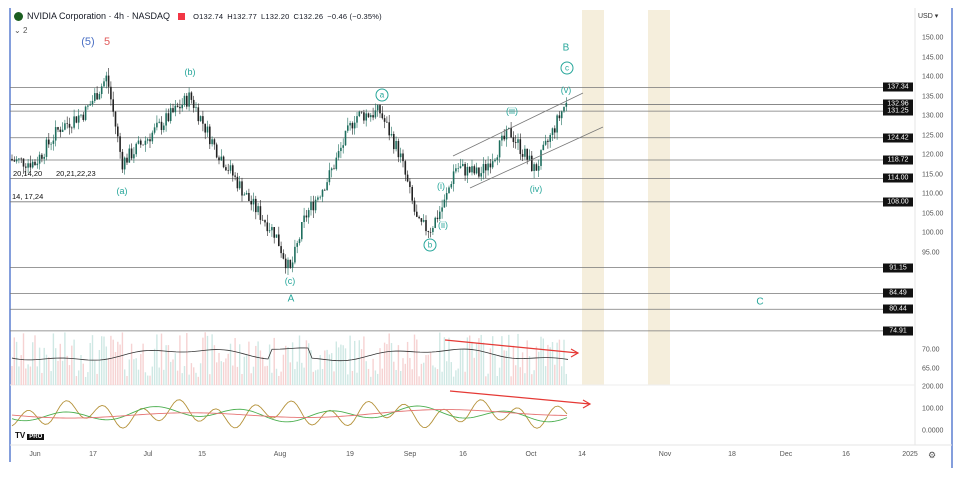 Image resolution: width=959 pixels, height=485 pixels. What do you see at coordinates (898, 104) in the screenshot?
I see `price-level-tag: 132.96` at bounding box center [898, 104].